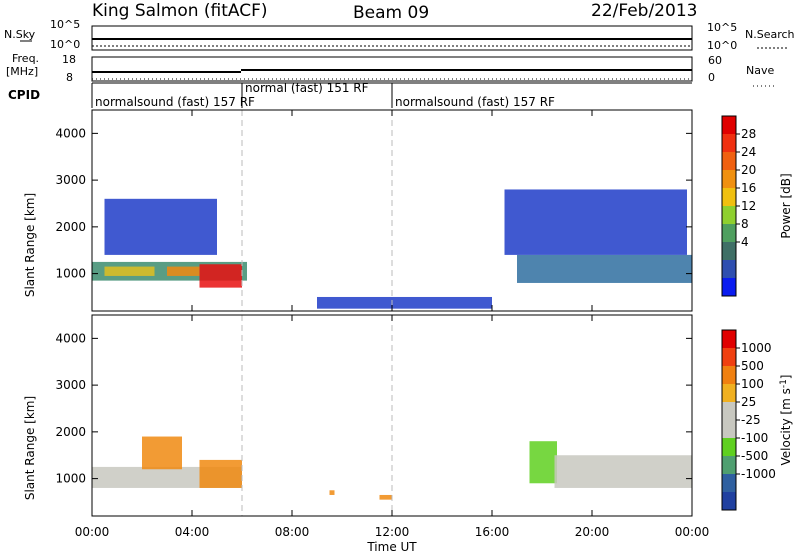  What do you see at coordinates (69, 59) in the screenshot?
I see `freq-tick-top: 18` at bounding box center [69, 59].